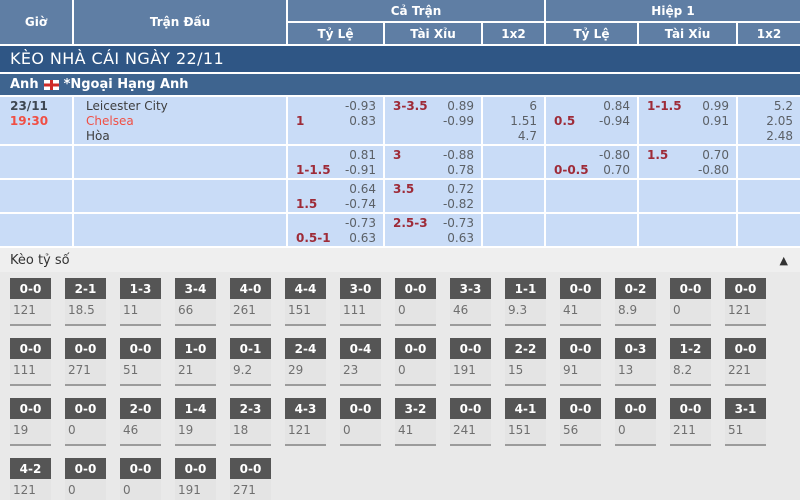 The image size is (800, 500). Describe the element at coordinates (783, 260) in the screenshot. I see `collapse-arrow-icon: ▲` at that location.